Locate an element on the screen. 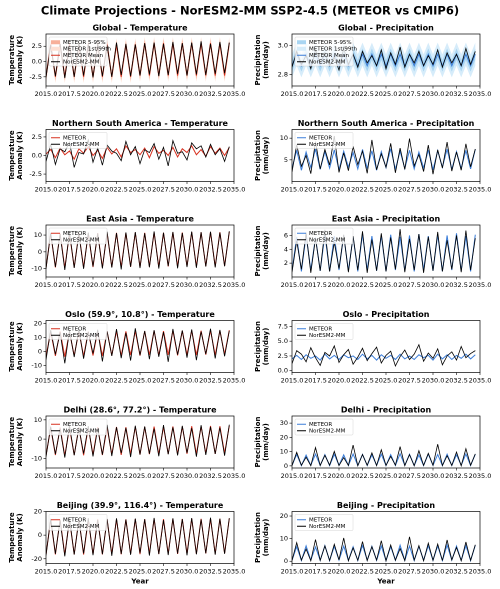  panel-title: Northern South America - Temperature is located at coordinates (140, 123).